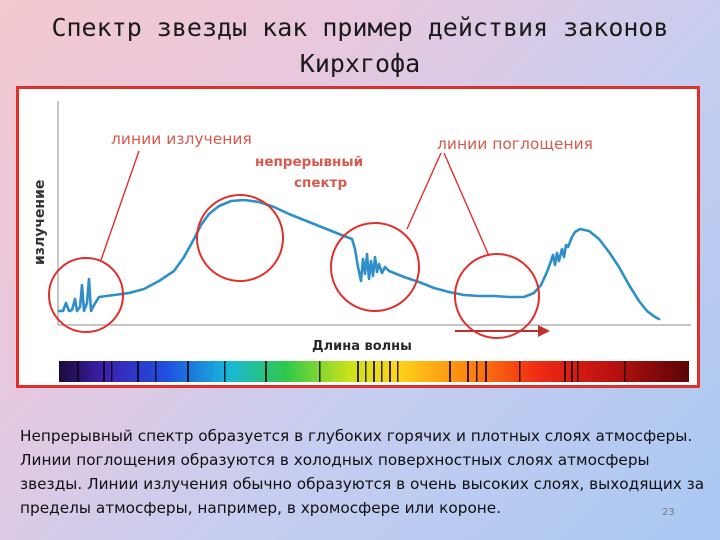  What do you see at coordinates (668, 512) in the screenshot?
I see `page-number: 23` at bounding box center [668, 512].